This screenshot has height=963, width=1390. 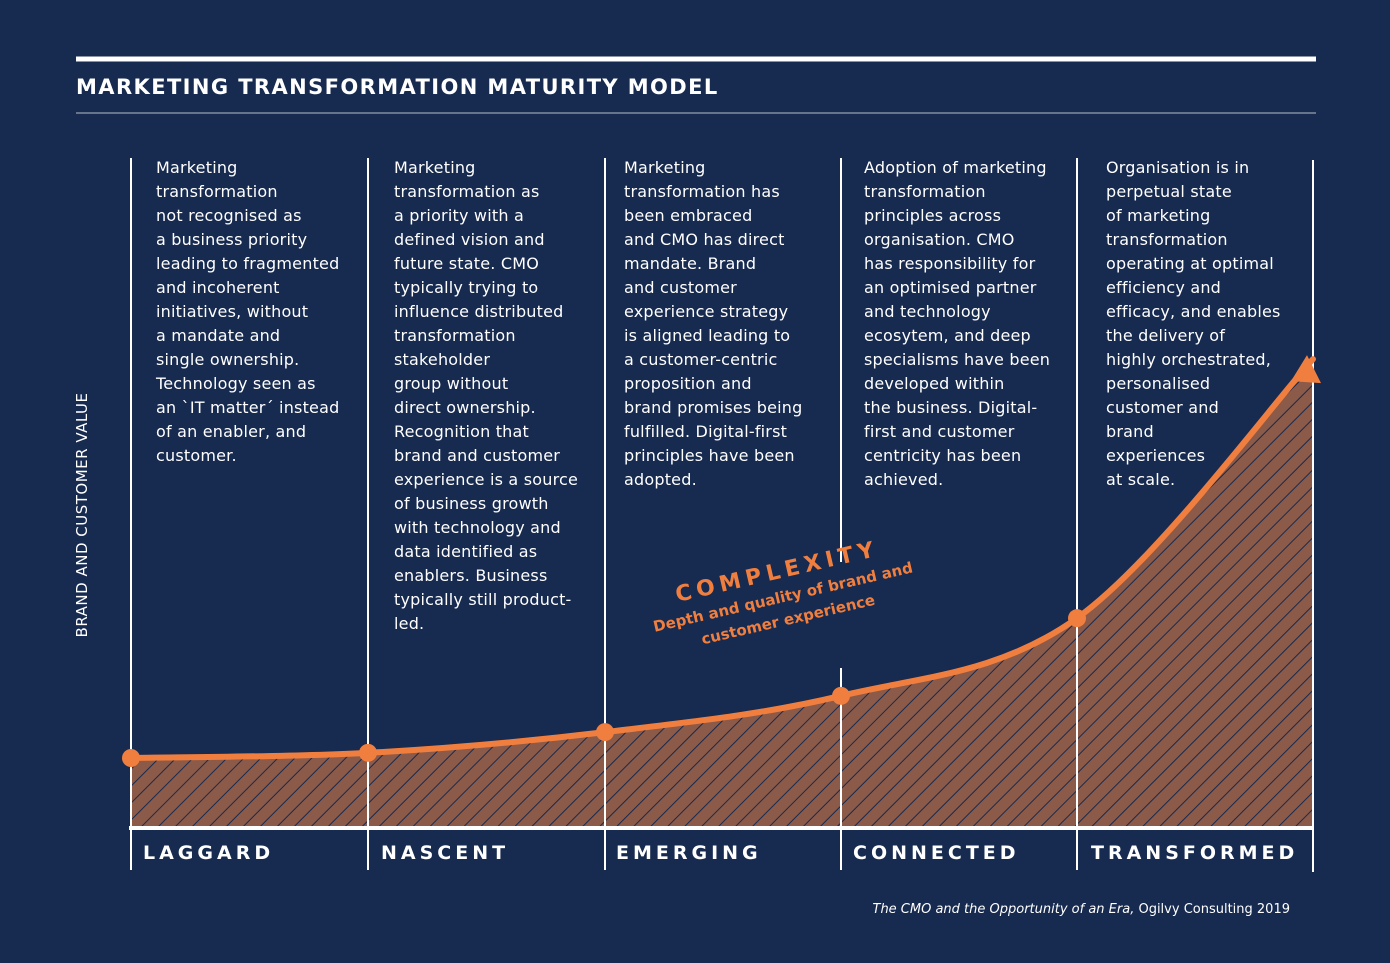 What do you see at coordinates (1003, 909) in the screenshot?
I see `source-title: The CMO and the Opportunity of an Era,` at bounding box center [1003, 909].